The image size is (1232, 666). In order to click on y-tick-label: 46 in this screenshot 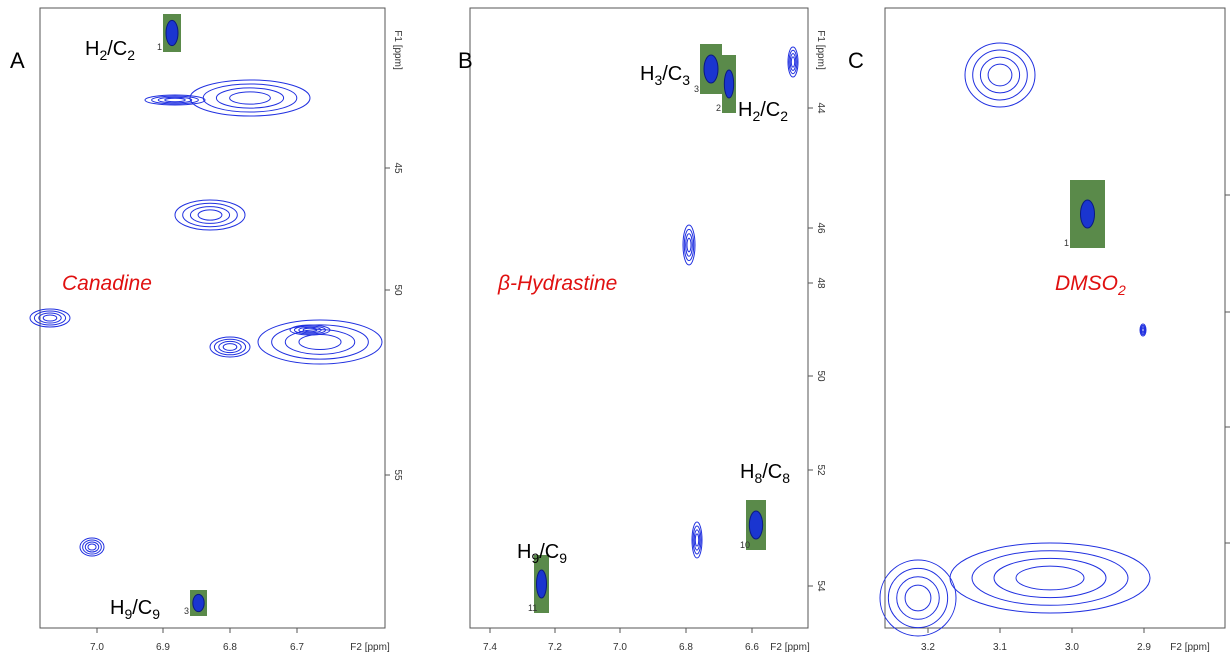, I will do `click(820, 228)`.